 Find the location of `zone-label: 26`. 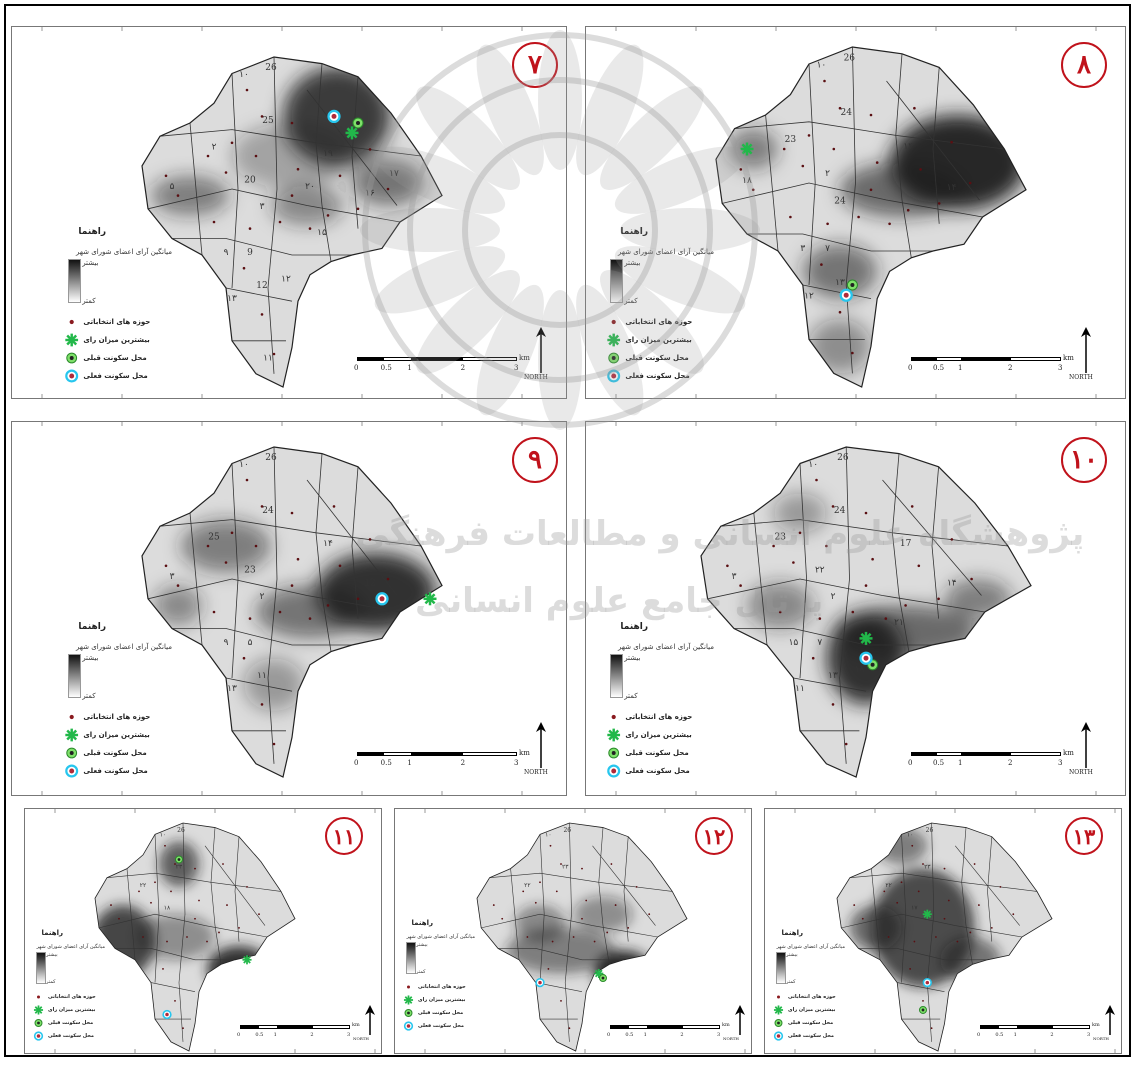

zone-label: 26 is located at coordinates (271, 68).